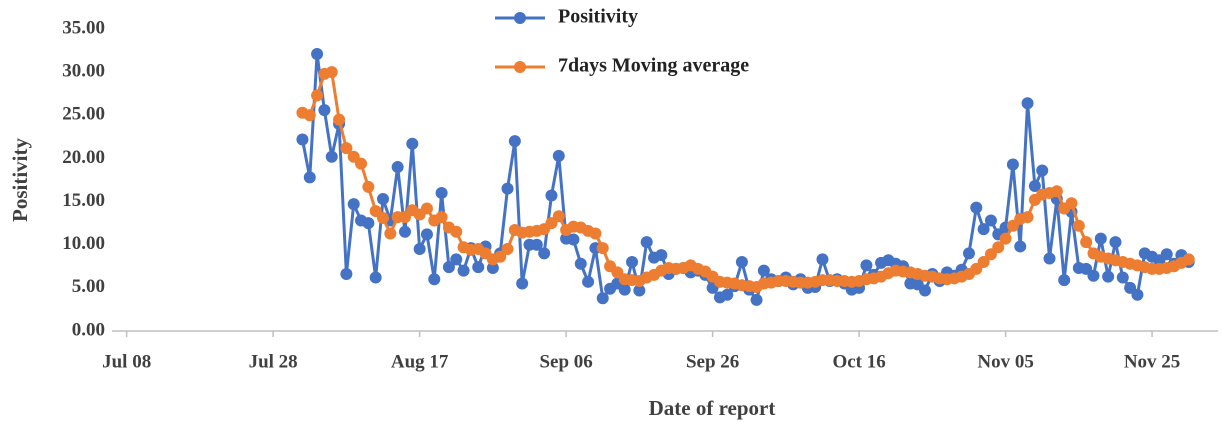 This screenshot has height=425, width=1222. What do you see at coordinates (126, 361) in the screenshot?
I see `x-tick-label: Jul 08` at bounding box center [126, 361].